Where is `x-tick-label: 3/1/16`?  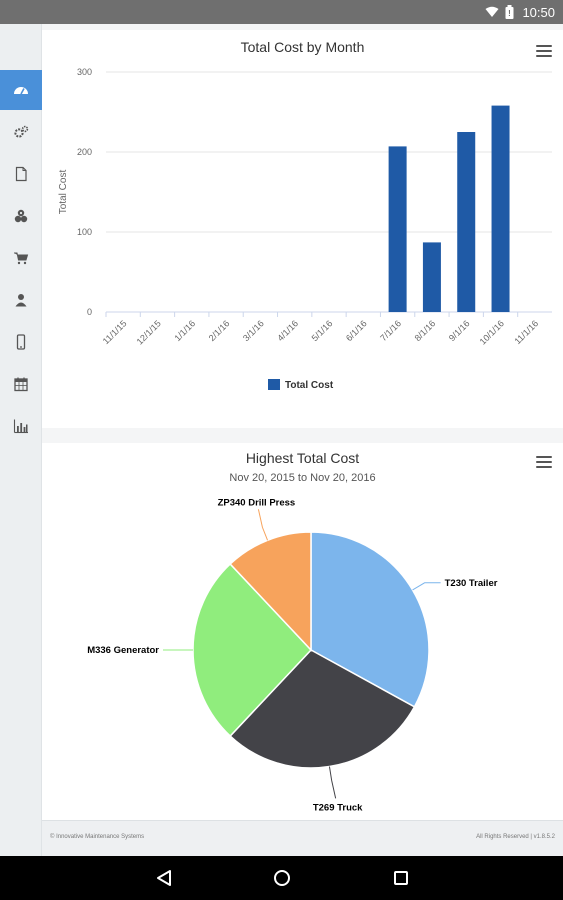 x-tick-label: 3/1/16 is located at coordinates (253, 330).